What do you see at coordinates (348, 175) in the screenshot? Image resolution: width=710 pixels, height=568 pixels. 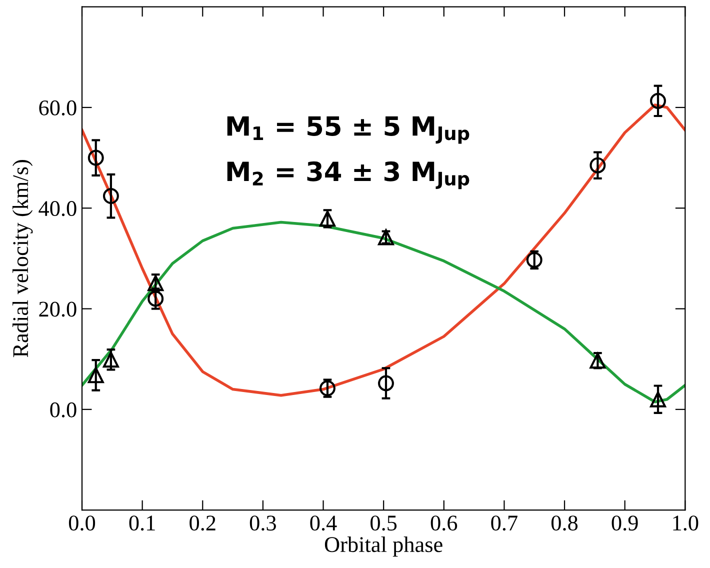 I see `annotation: M$_{2}$ = 34 ± 3 M$_{Jup}$` at bounding box center [348, 175].